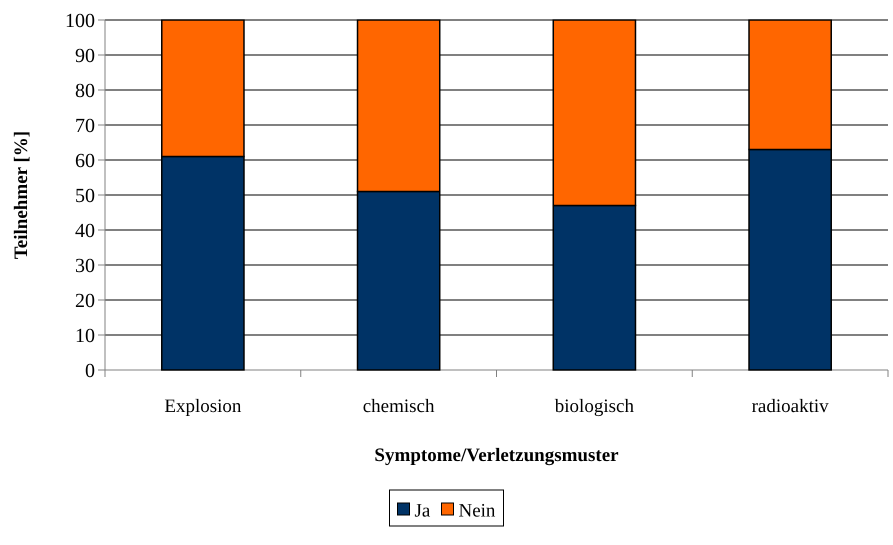 The height and width of the screenshot is (545, 893). Describe the element at coordinates (398, 406) in the screenshot. I see `x-tick-label: chemisch` at that location.